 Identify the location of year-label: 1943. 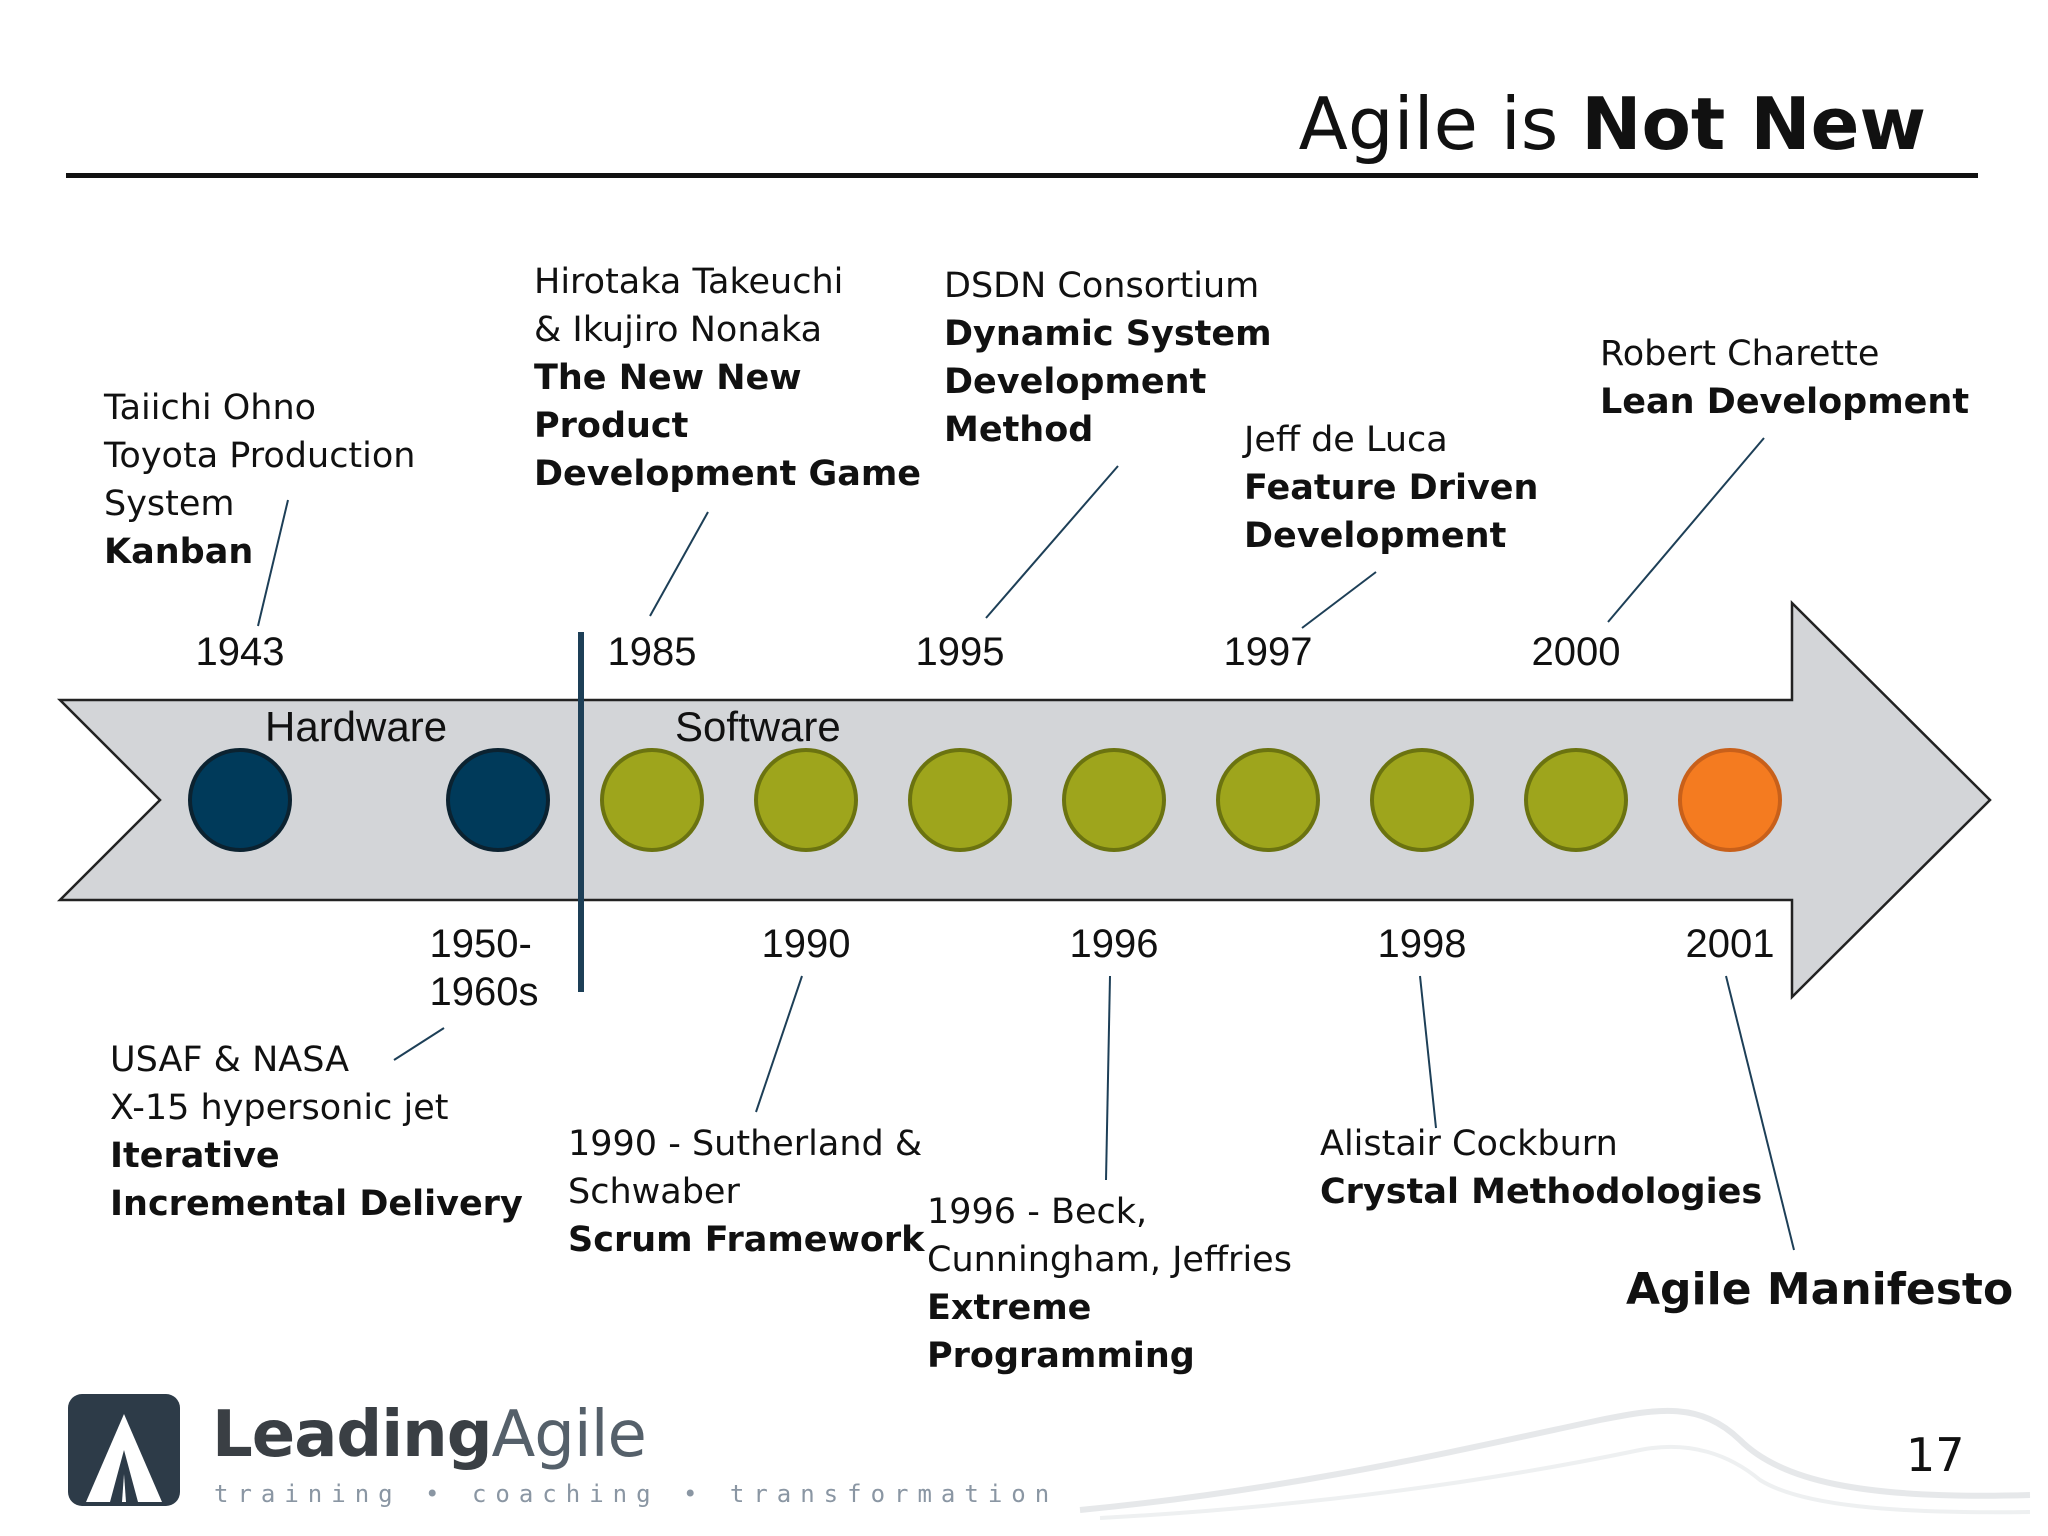
(240, 652).